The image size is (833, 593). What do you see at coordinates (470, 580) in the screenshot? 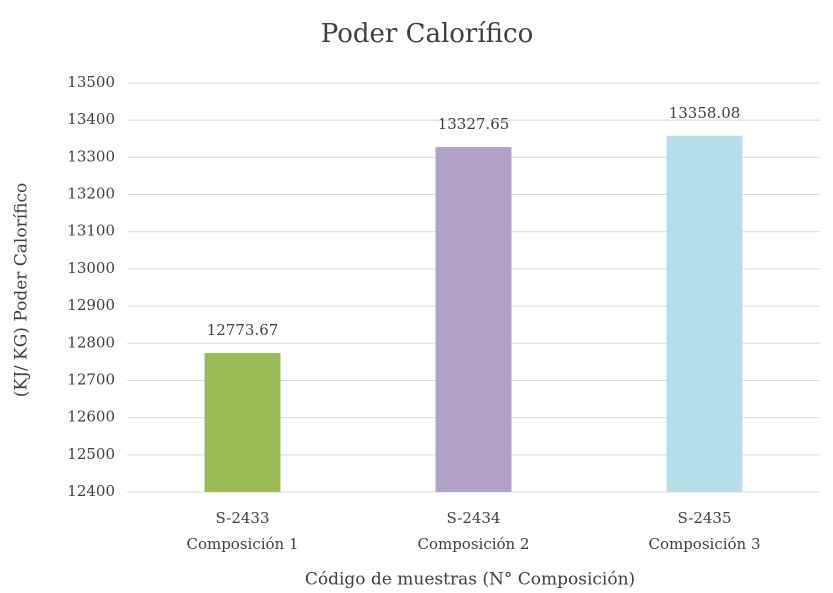
I see `x-axis-title: Código de muestras (N° Composición)` at bounding box center [470, 580].